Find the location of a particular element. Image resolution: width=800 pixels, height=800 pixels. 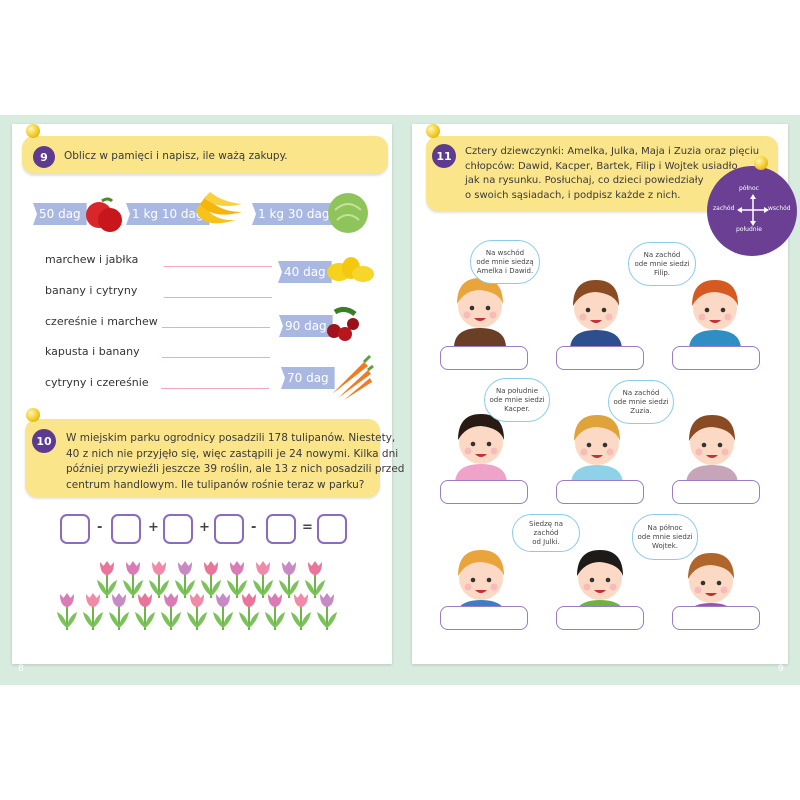

row-label: cytryny i czereśnie is located at coordinates (97, 382).